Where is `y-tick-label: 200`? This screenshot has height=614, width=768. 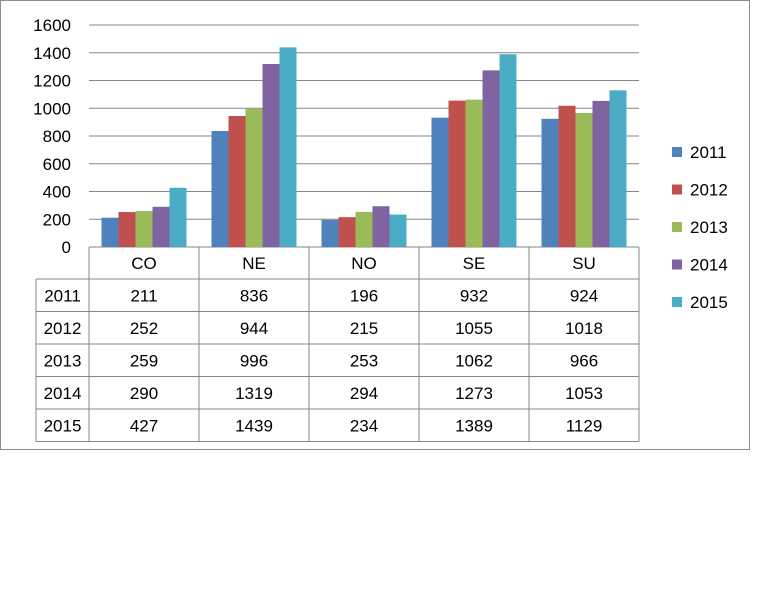 y-tick-label: 200 is located at coordinates (57, 219).